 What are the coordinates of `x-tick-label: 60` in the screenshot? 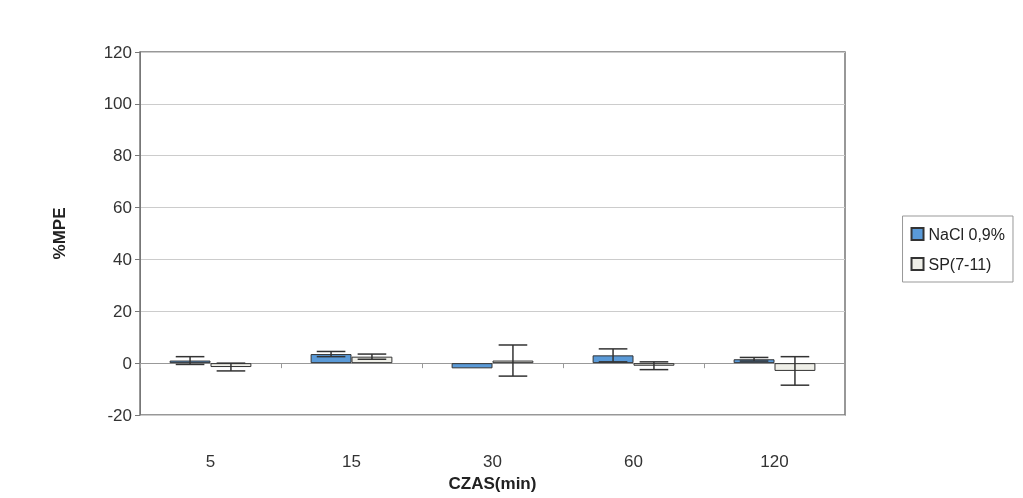 It's located at (633, 461).